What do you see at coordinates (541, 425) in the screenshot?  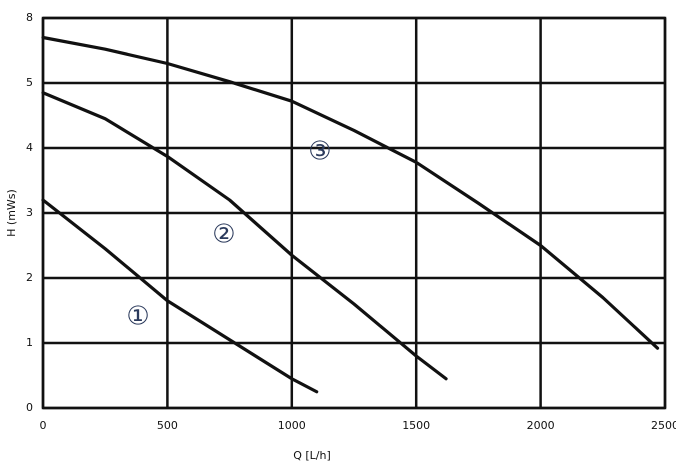 I see `x-tick-label: 2000` at bounding box center [541, 425].